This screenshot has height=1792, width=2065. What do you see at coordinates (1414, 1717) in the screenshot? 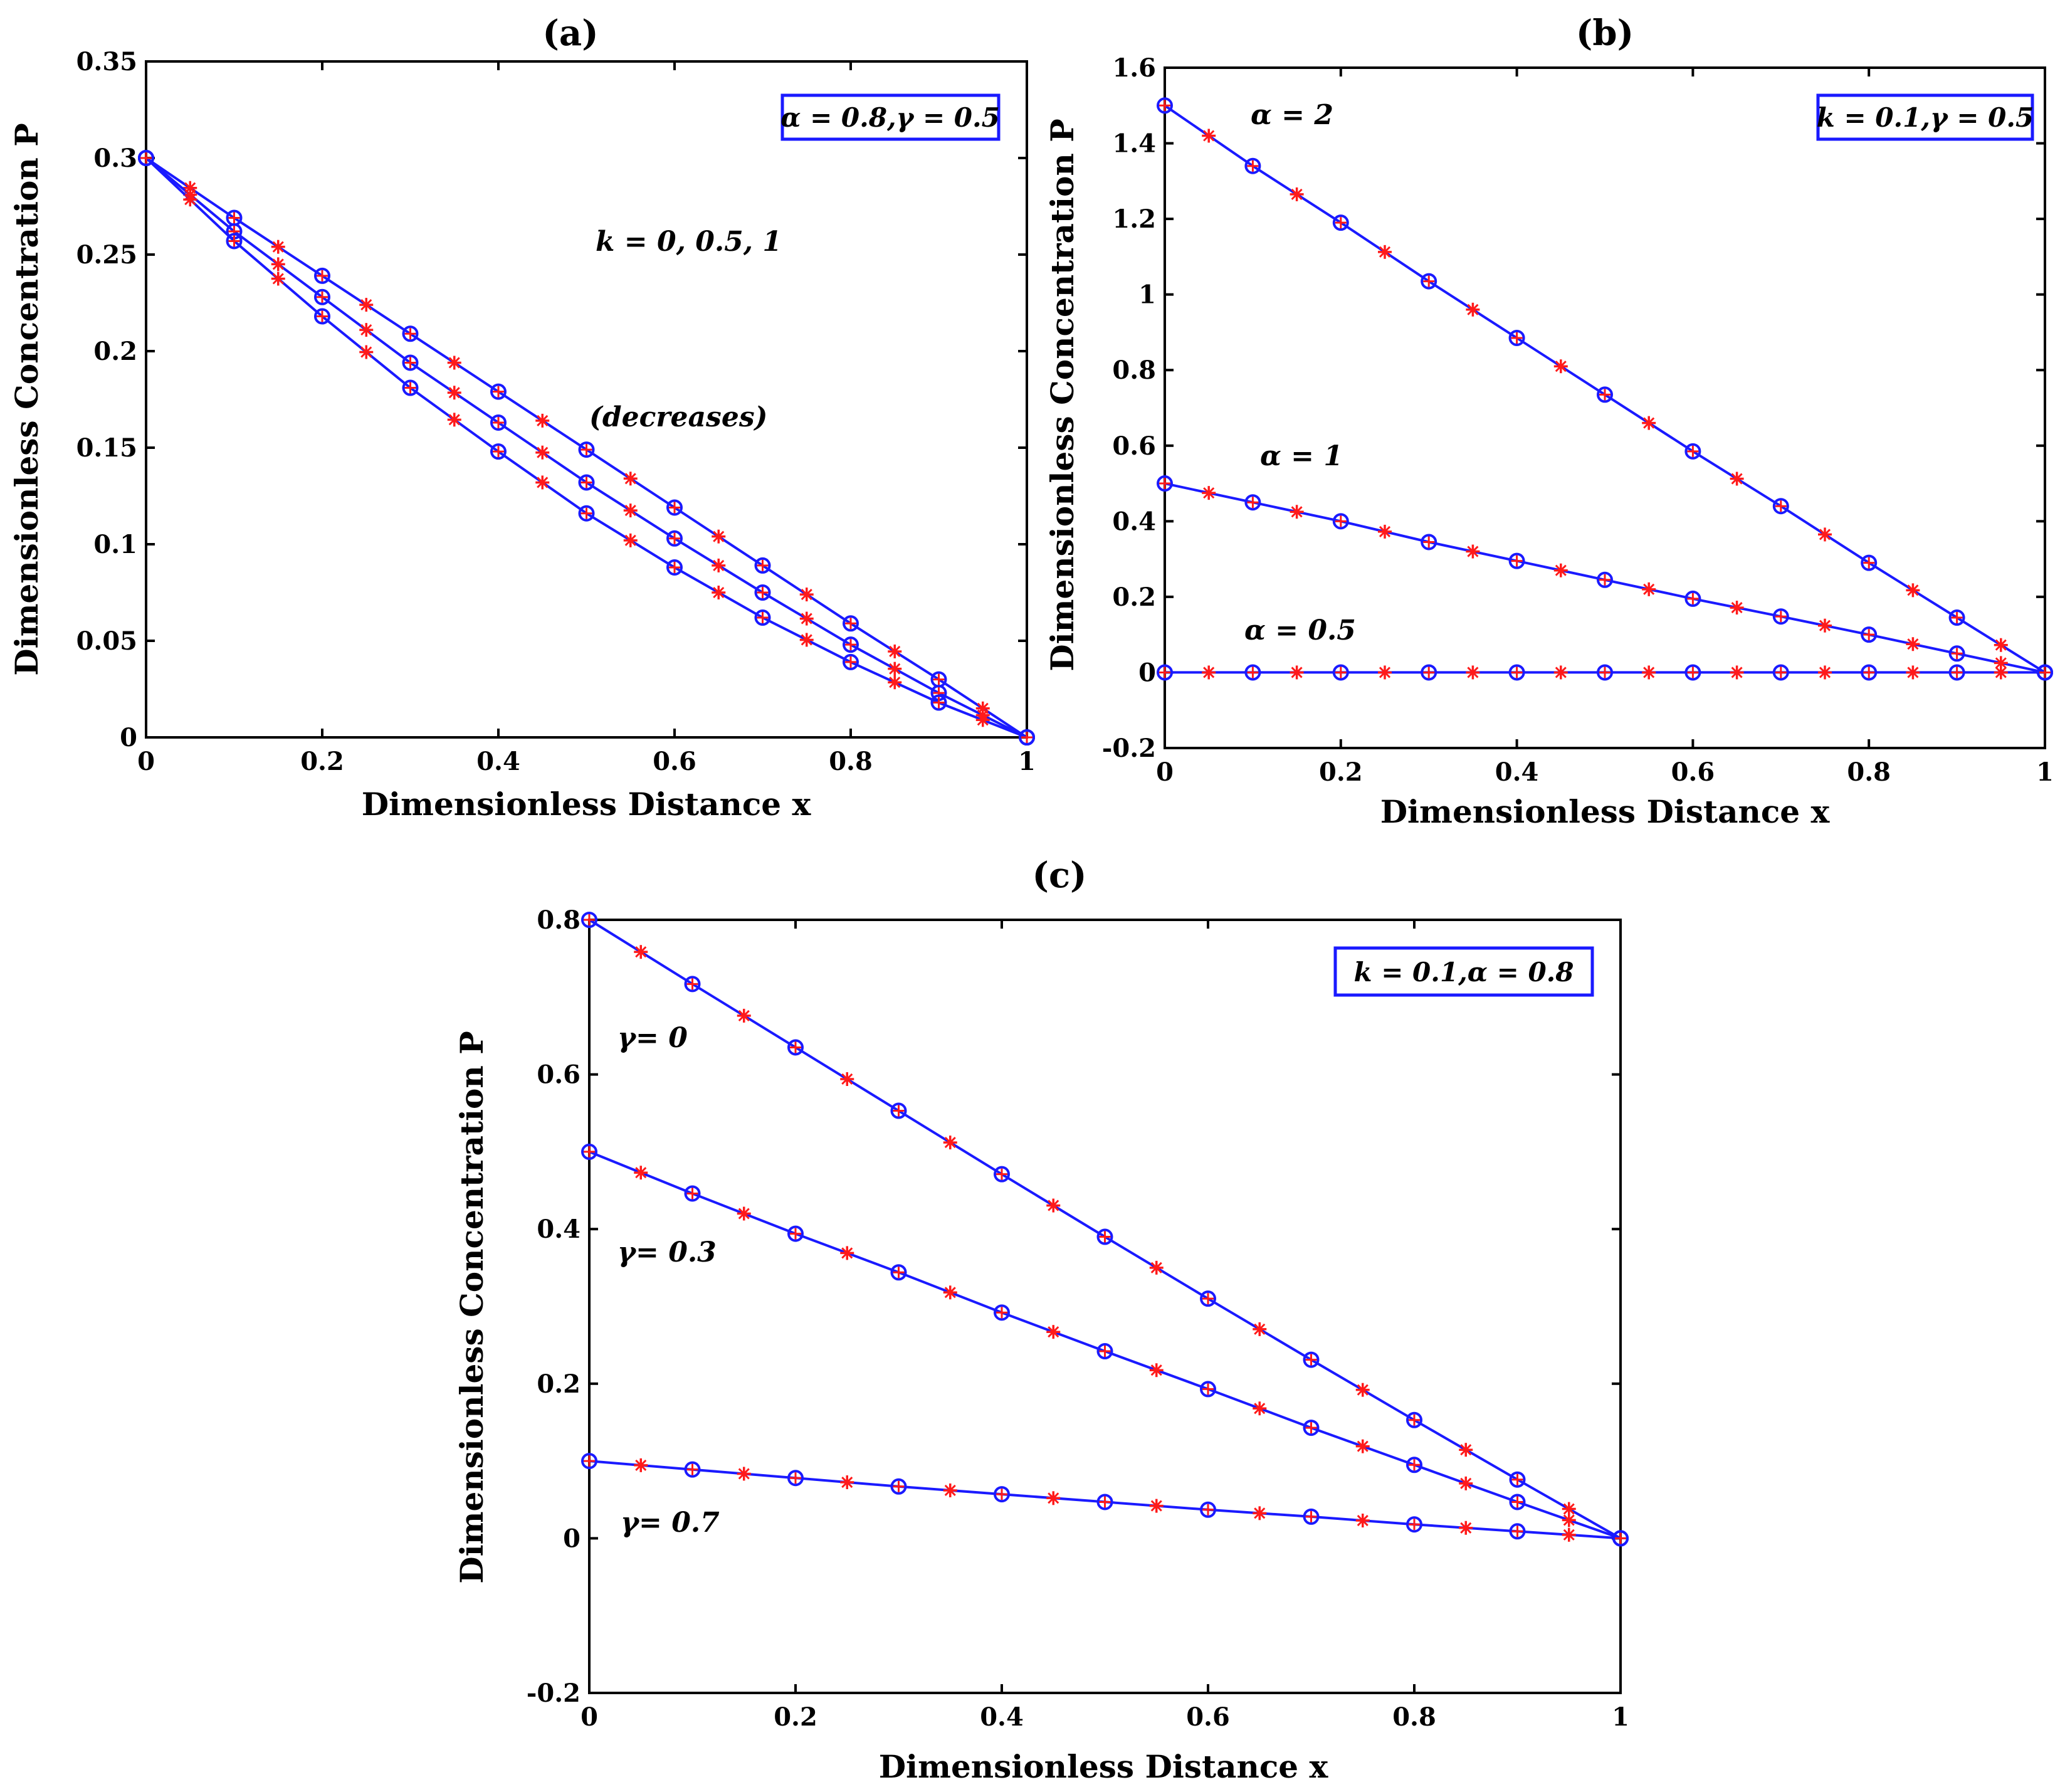
I see `panel-c-xtick-label: 0.8` at bounding box center [1414, 1717].